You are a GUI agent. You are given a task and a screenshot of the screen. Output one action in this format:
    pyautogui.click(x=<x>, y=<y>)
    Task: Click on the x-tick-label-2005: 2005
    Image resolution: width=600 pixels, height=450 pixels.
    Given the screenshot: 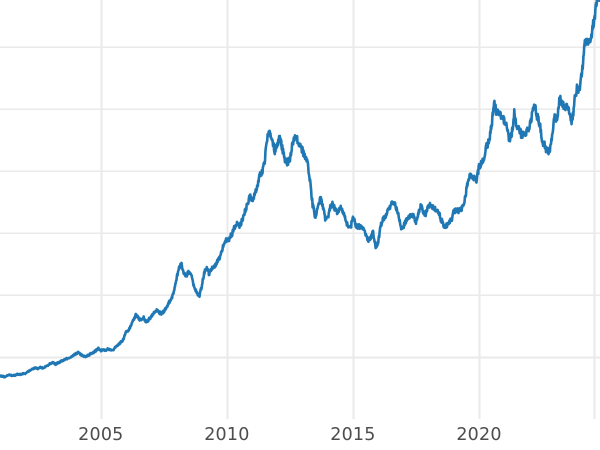 What is the action you would take?
    pyautogui.click(x=101, y=435)
    